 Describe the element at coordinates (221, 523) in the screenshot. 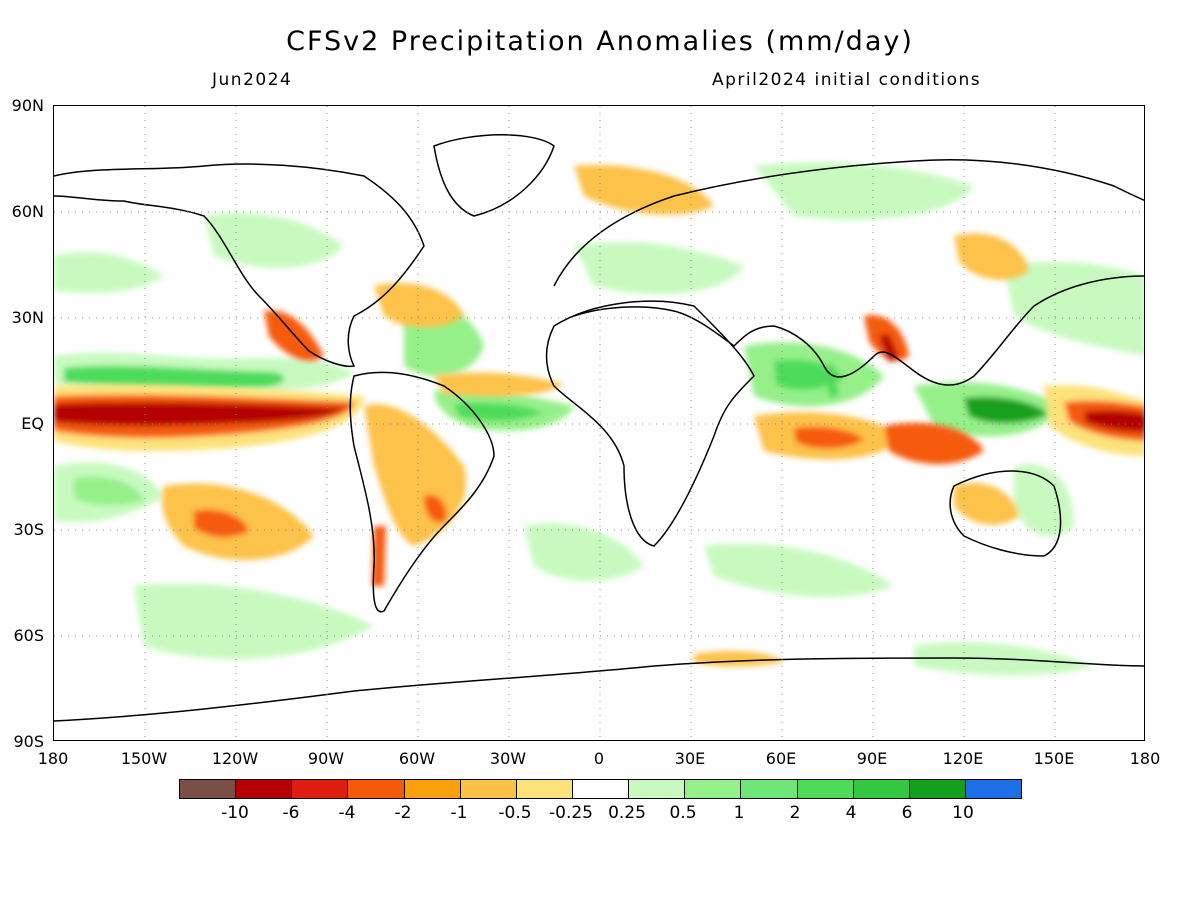

I see `dry-region-south-pacific-core` at that location.